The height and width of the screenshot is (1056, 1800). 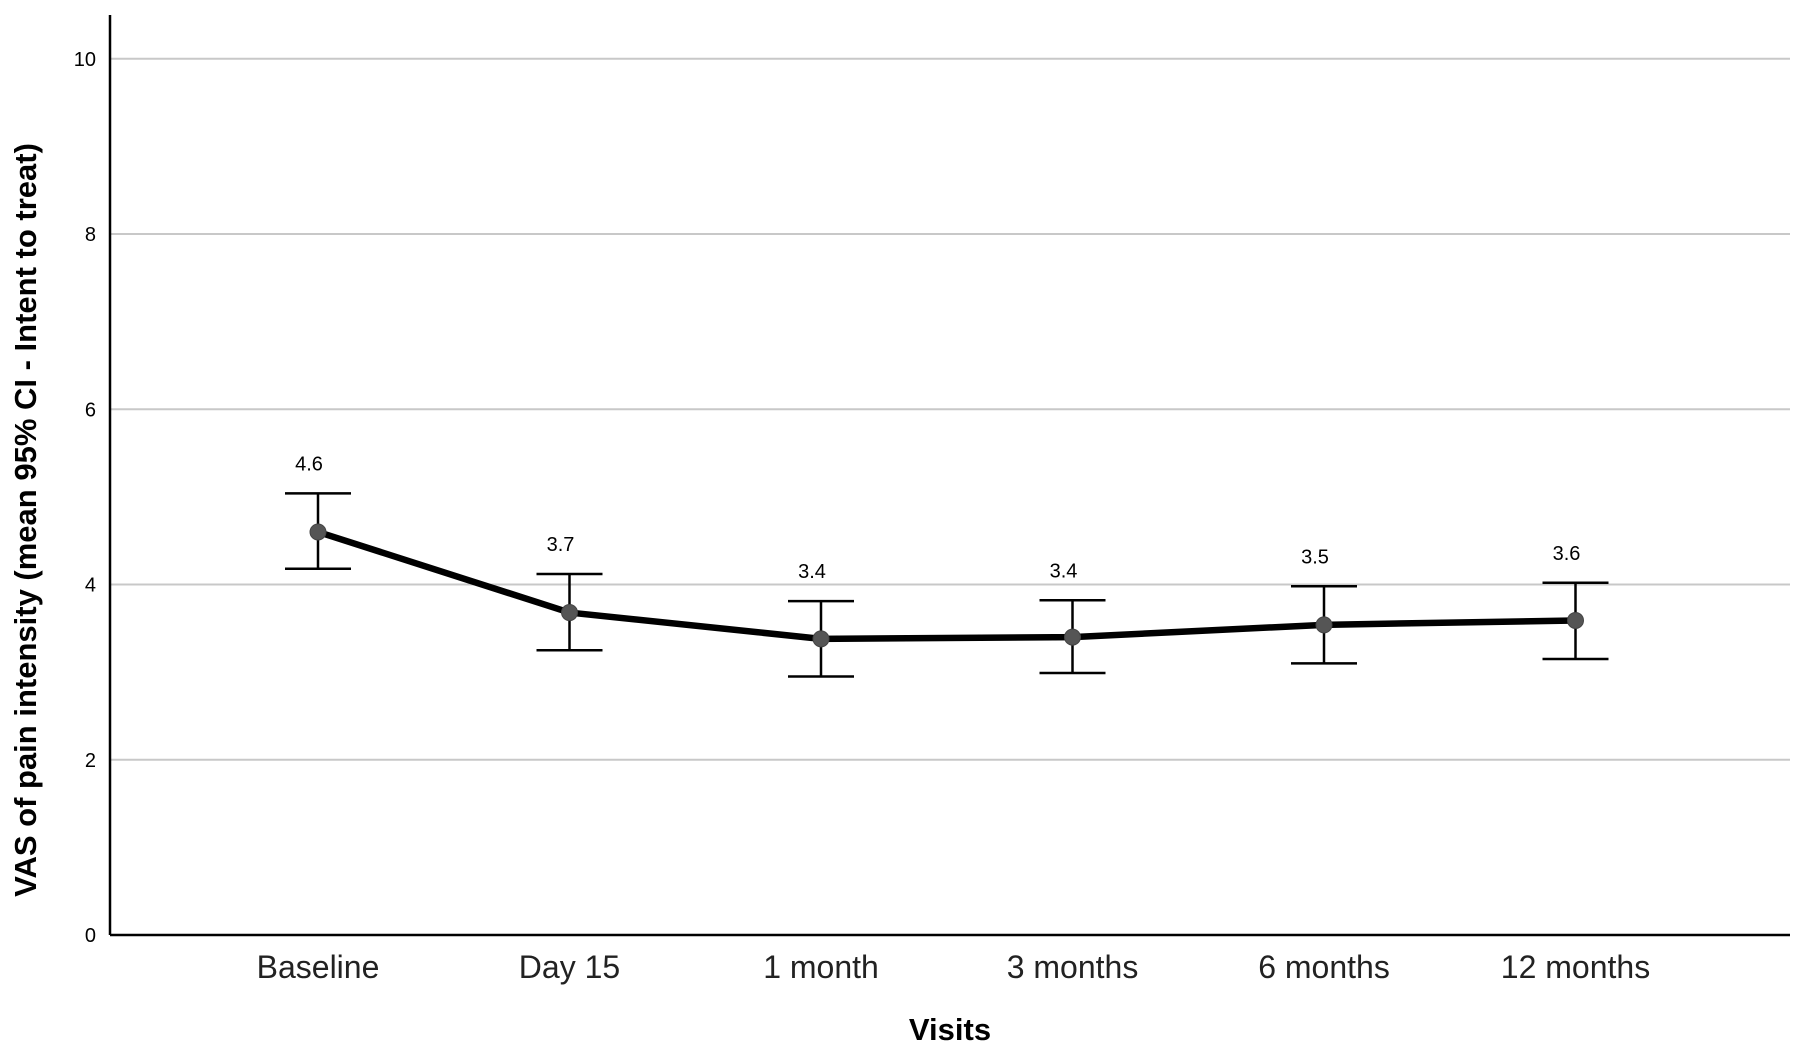 I want to click on data-label: 4.6, so click(x=309, y=464).